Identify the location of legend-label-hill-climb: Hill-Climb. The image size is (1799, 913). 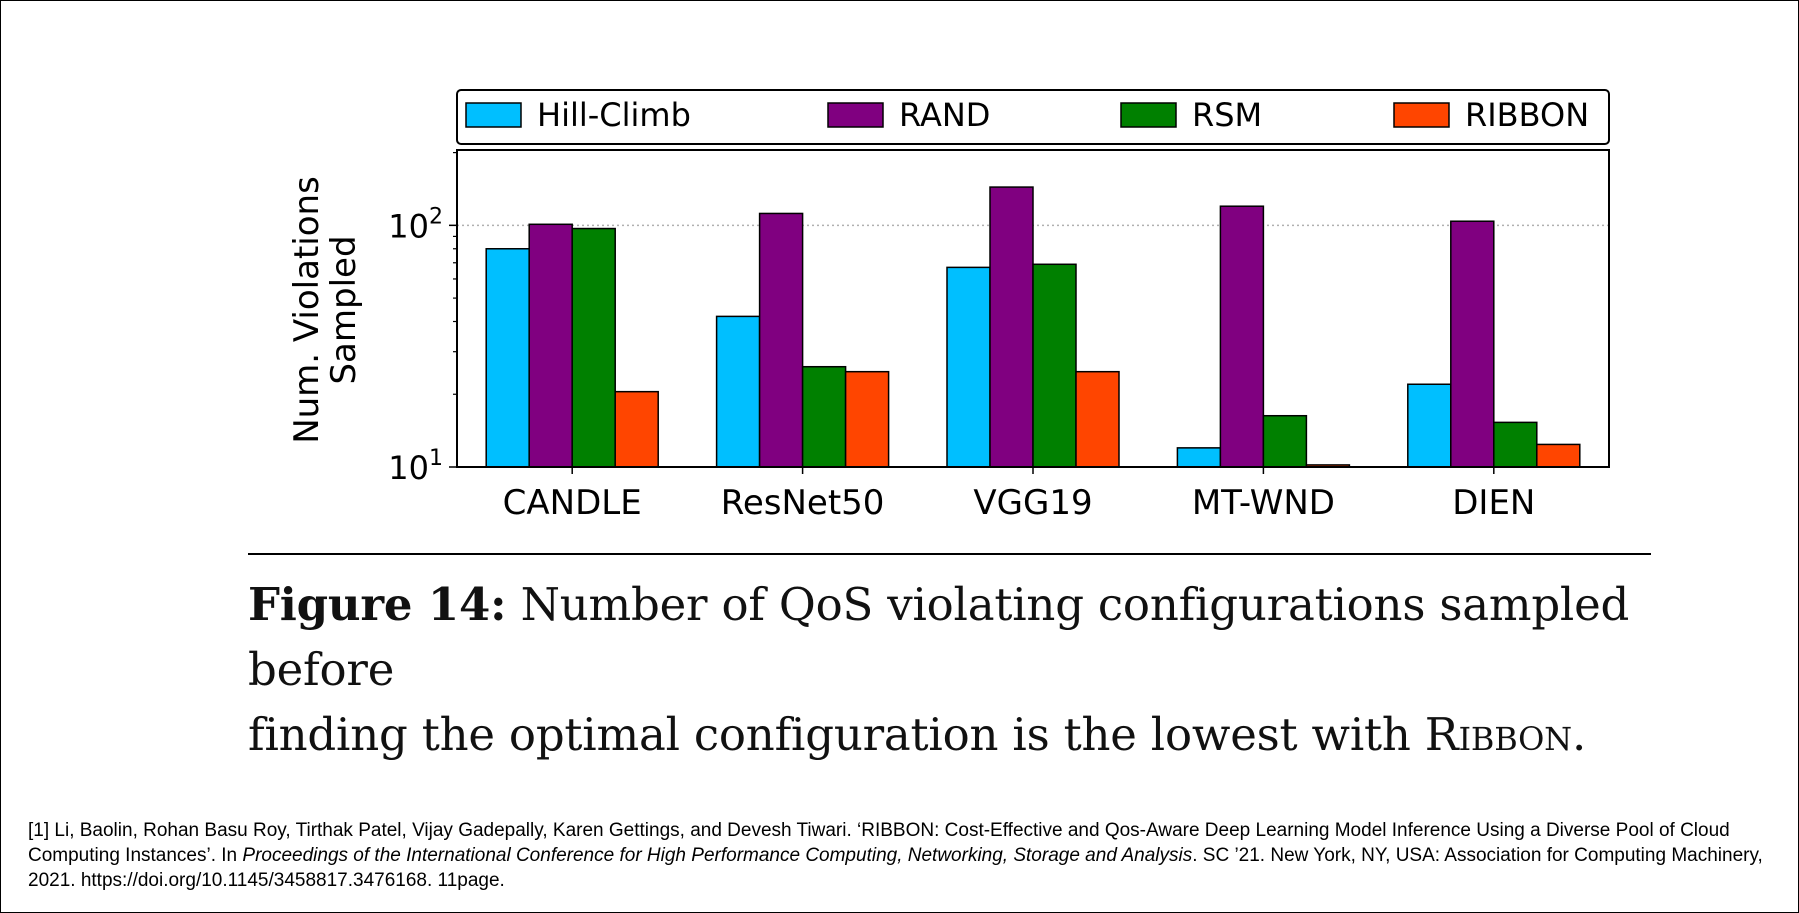
(614, 115).